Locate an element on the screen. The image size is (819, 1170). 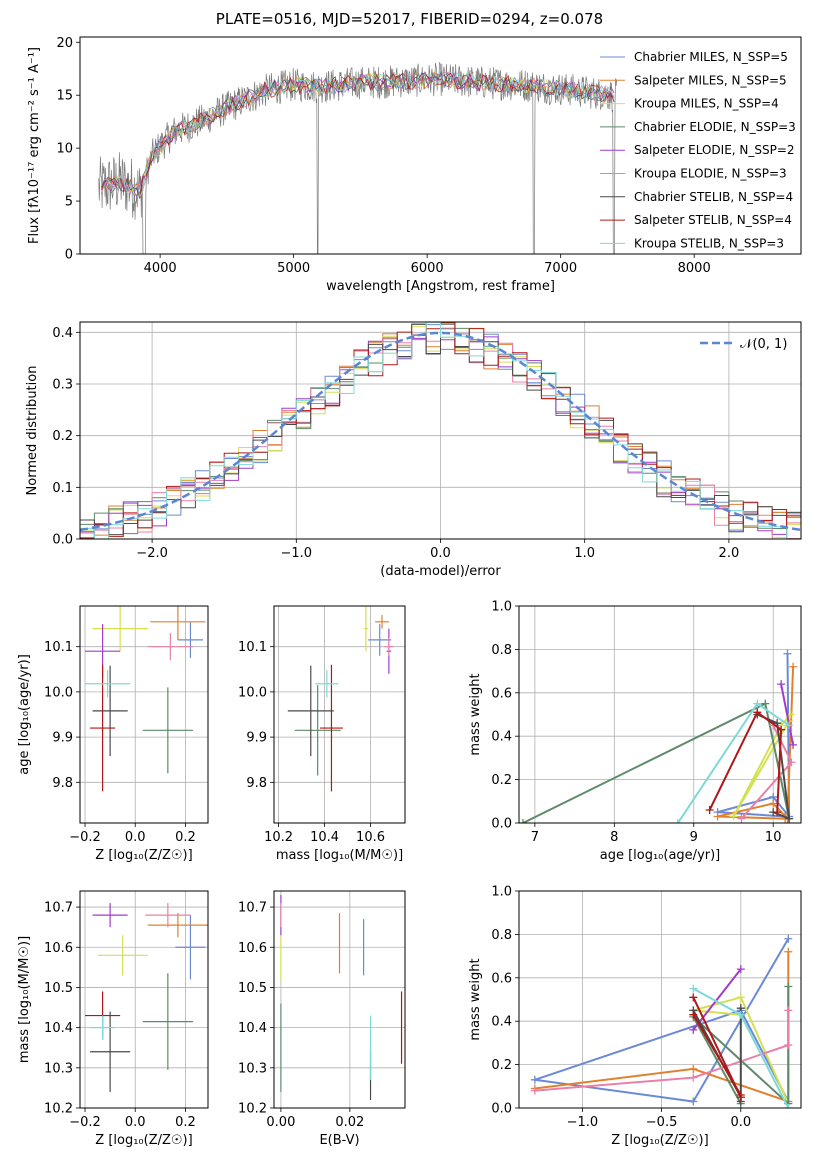
legend-entry: Kroupa ELODIE, N_SSP=3 is located at coordinates (710, 174).